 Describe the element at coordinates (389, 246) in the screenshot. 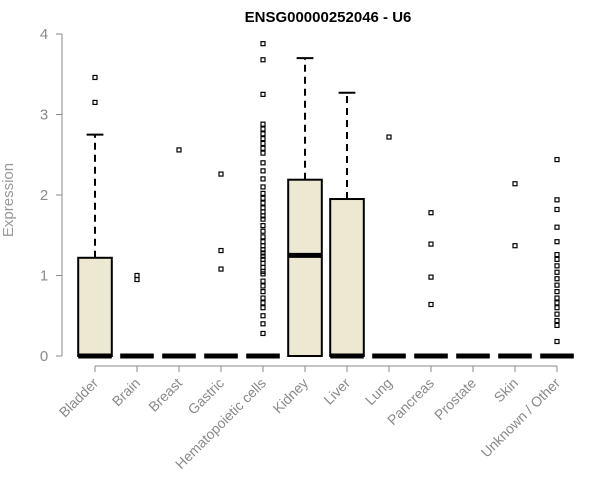

I see `box-lung` at that location.